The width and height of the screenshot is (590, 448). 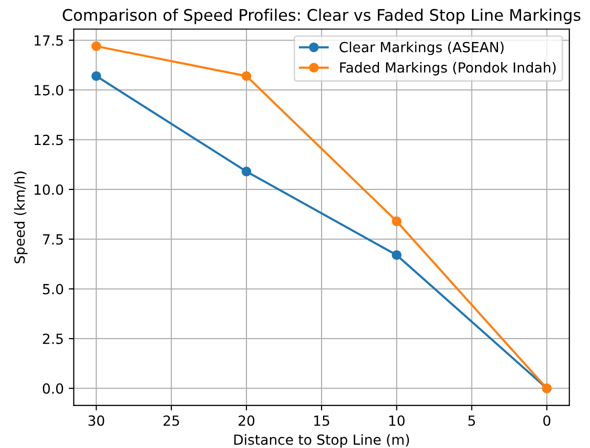 What do you see at coordinates (321, 16) in the screenshot?
I see `chart-title: Comparison of Speed Profiles: Clear vs Faded Stop Line Markings` at bounding box center [321, 16].